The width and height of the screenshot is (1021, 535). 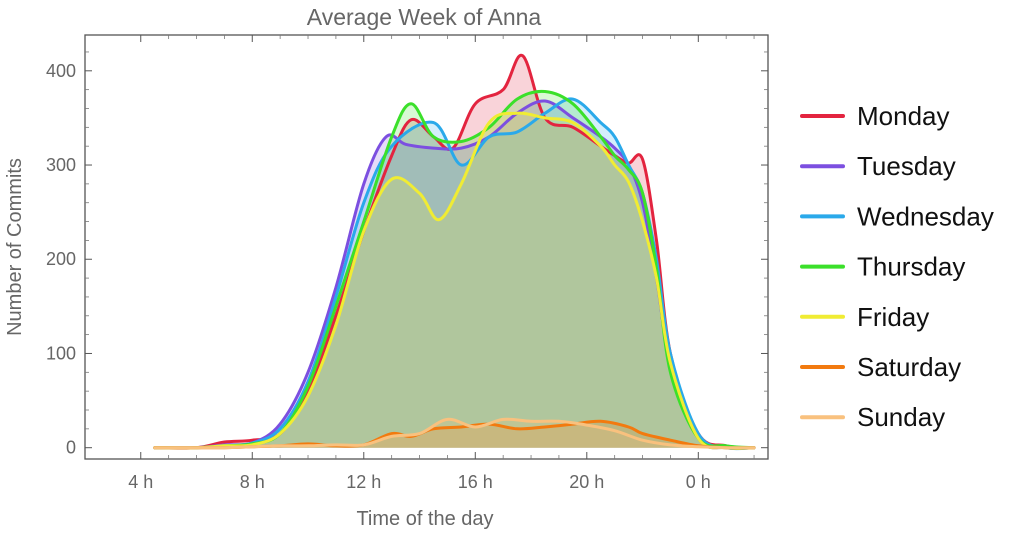 I want to click on legend-label-tuesday: Tuesday, so click(x=906, y=166).